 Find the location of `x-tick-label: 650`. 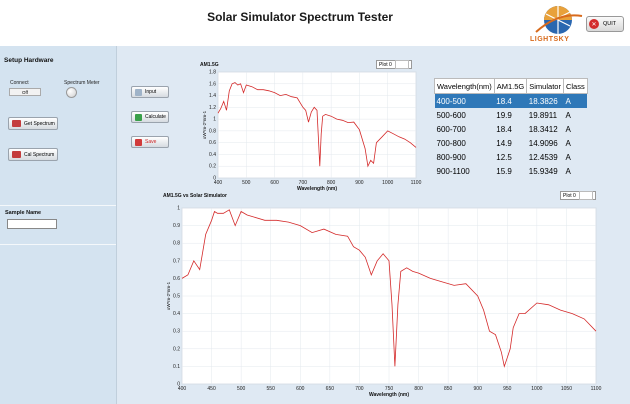

x-tick-label: 650 is located at coordinates (330, 389).